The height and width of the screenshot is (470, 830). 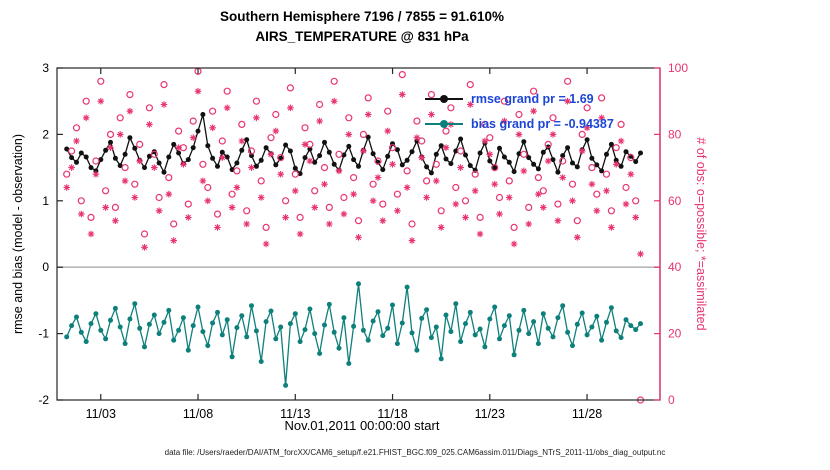 What do you see at coordinates (45, 201) in the screenshot?
I see `svg-text: 1` at bounding box center [45, 201].